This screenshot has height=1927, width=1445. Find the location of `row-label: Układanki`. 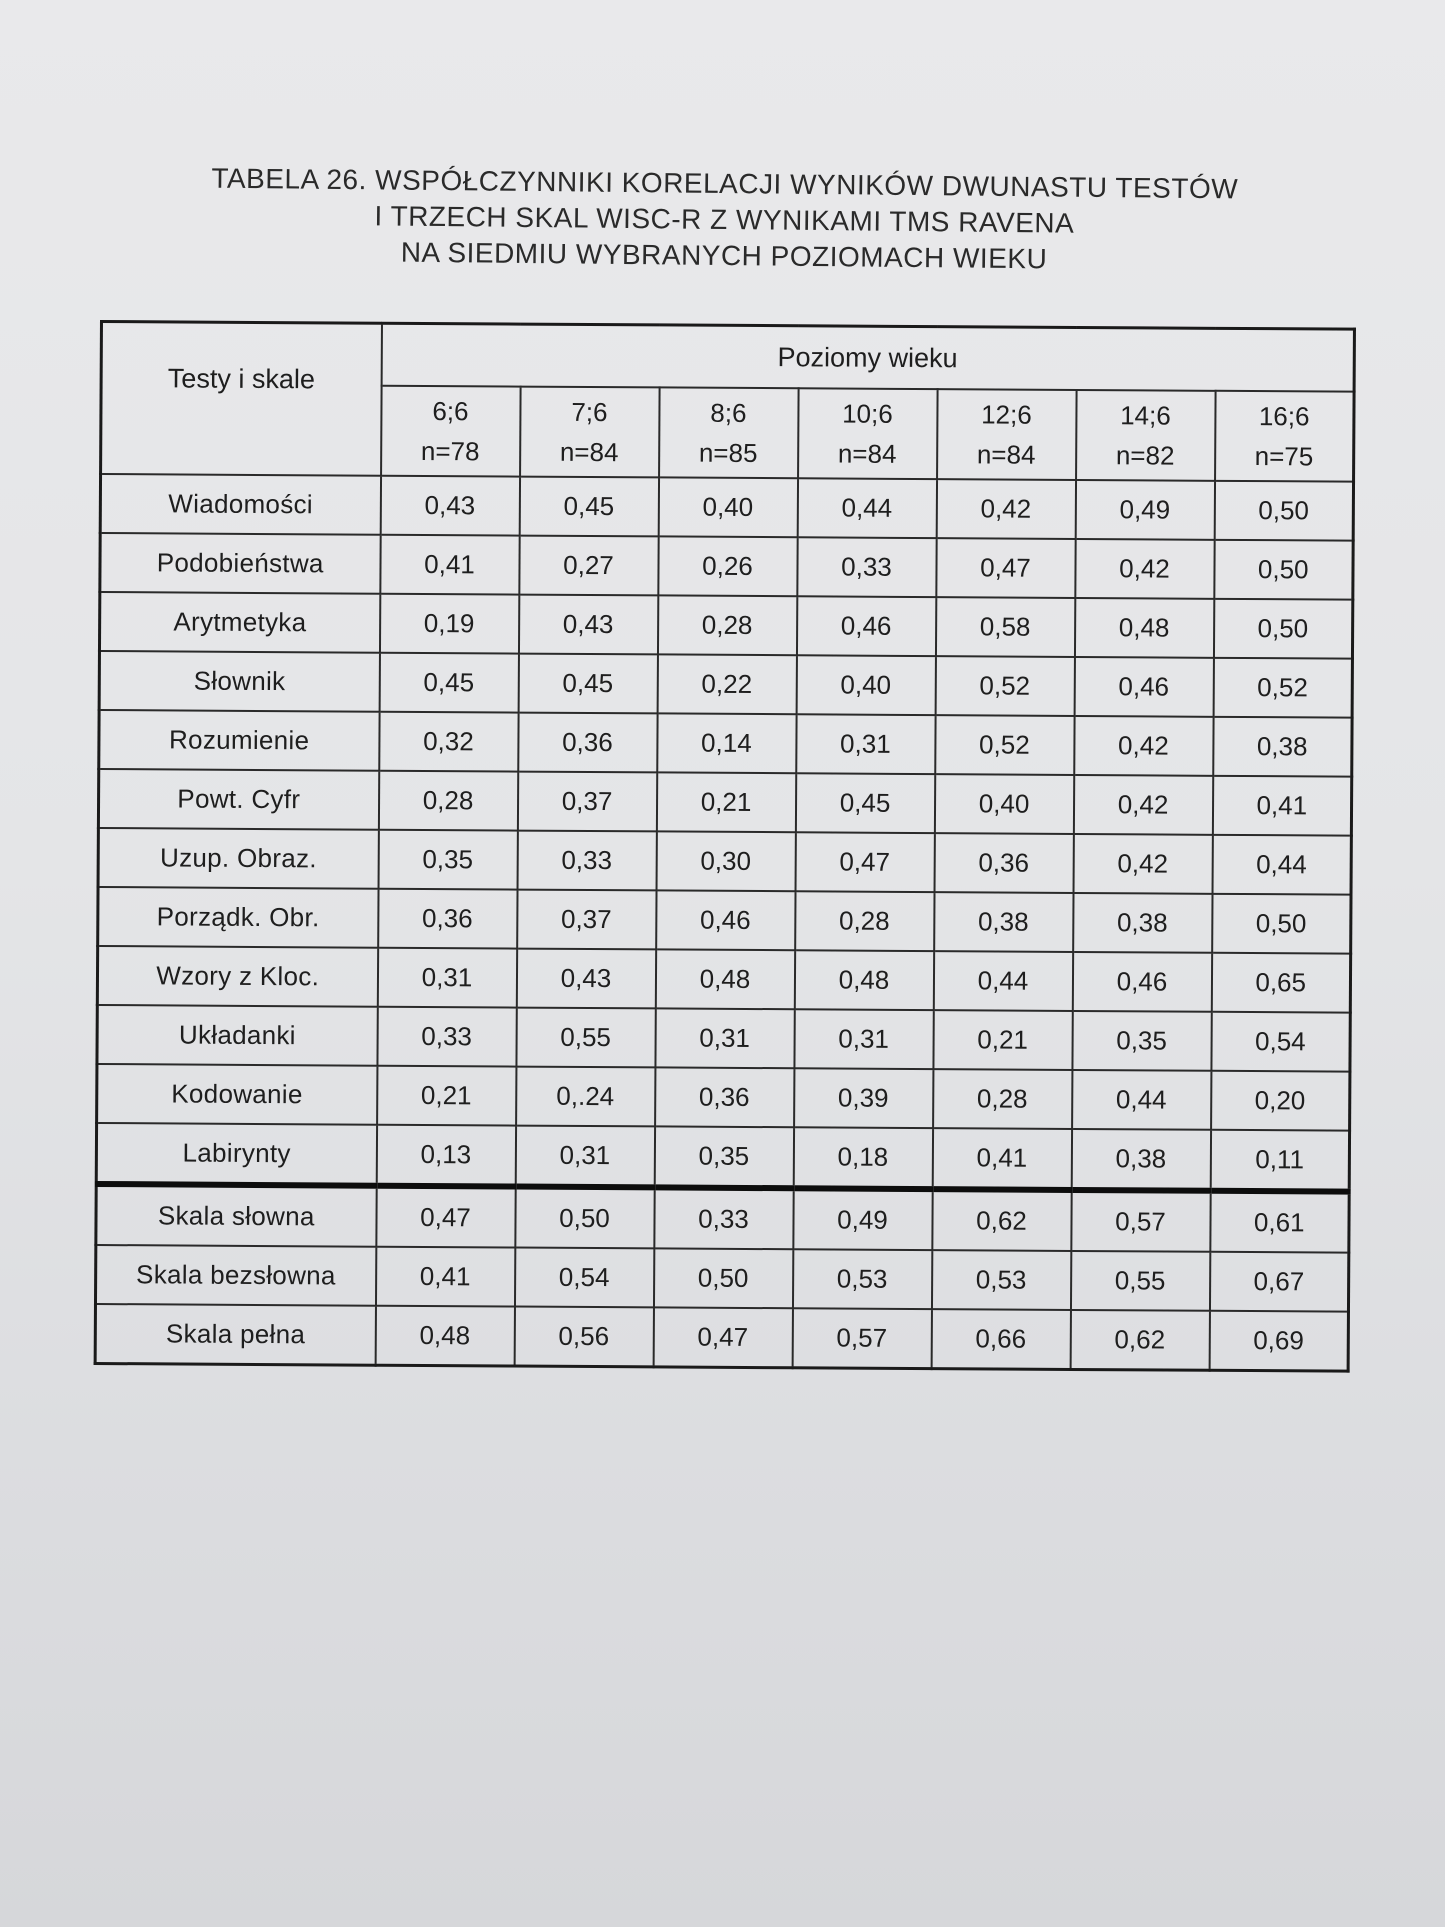

row-label: Układanki is located at coordinates (237, 1035).